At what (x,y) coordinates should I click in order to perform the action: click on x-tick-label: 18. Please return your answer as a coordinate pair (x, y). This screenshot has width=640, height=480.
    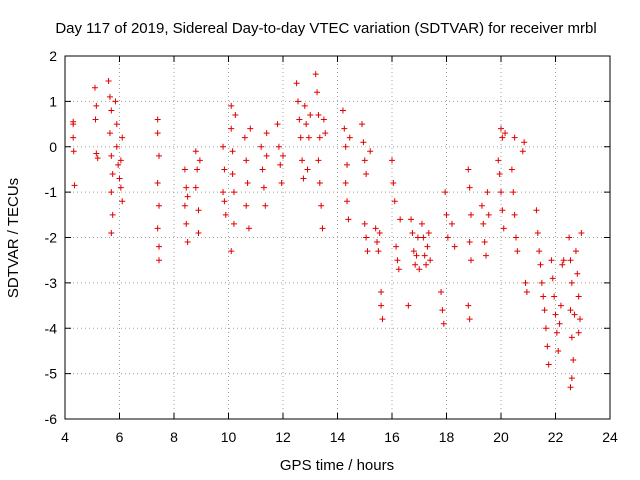
    Looking at the image, I should click on (447, 437).